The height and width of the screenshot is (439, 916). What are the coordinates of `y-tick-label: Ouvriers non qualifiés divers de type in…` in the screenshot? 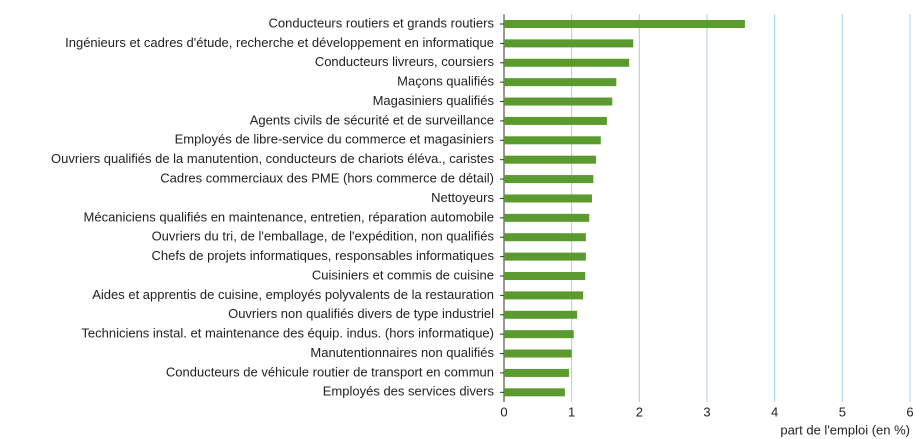 It's located at (361, 313).